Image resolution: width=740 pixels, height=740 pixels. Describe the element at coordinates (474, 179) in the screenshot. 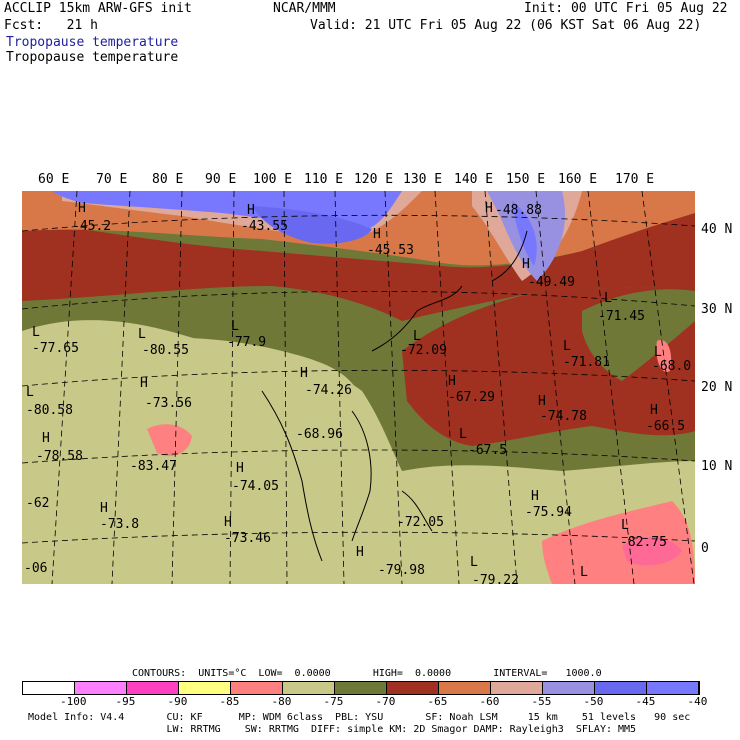

I see `lon-label: 140 E` at that location.